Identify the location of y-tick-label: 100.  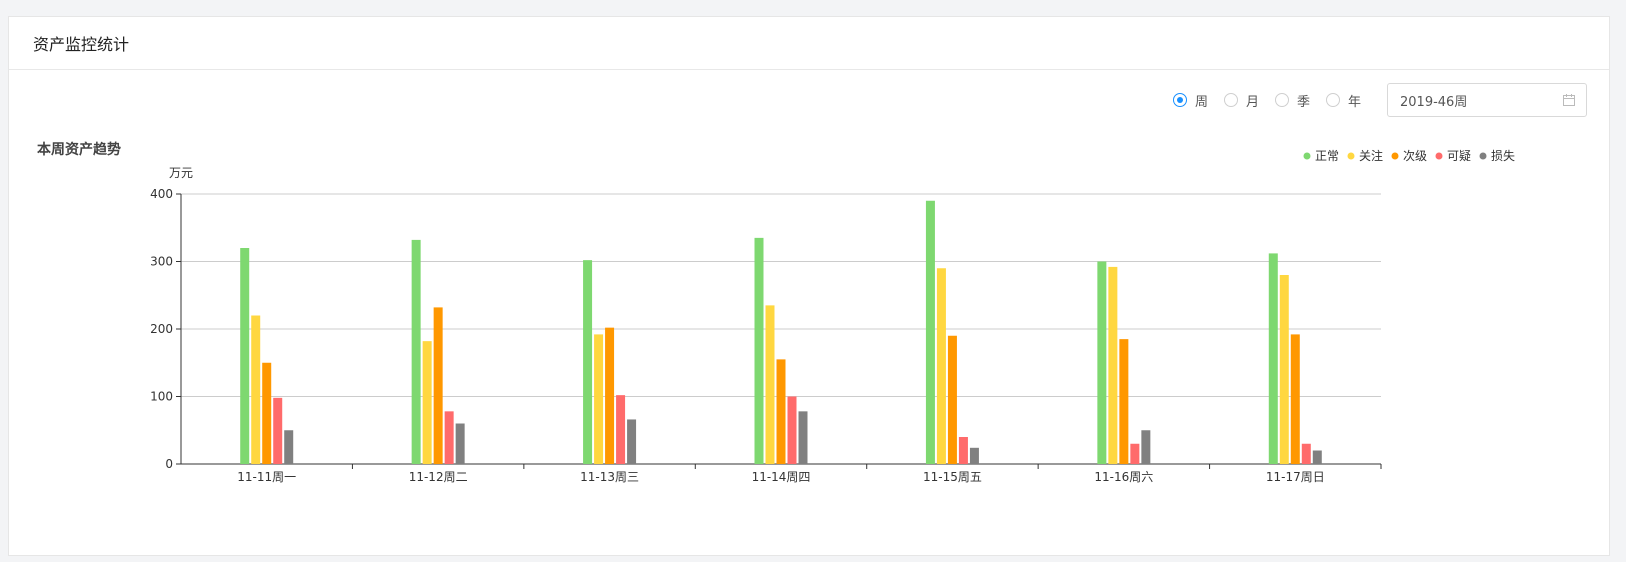
(161, 397).